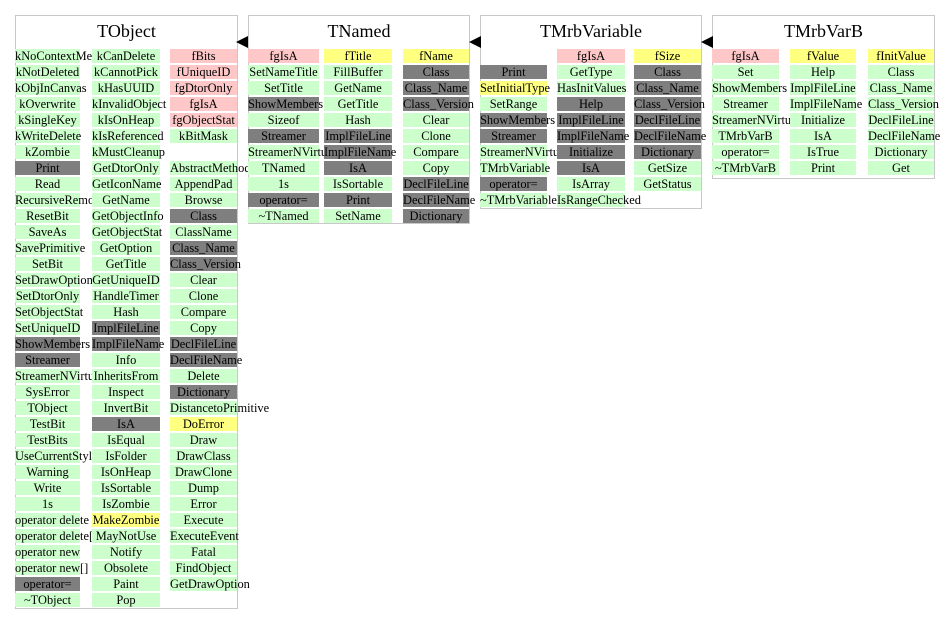  What do you see at coordinates (48, 552) in the screenshot?
I see `member-operator-new: operator new` at bounding box center [48, 552].